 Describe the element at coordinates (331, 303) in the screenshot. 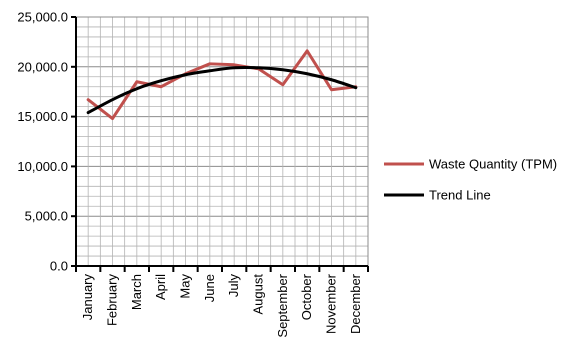

I see `x-tick-label: November` at that location.